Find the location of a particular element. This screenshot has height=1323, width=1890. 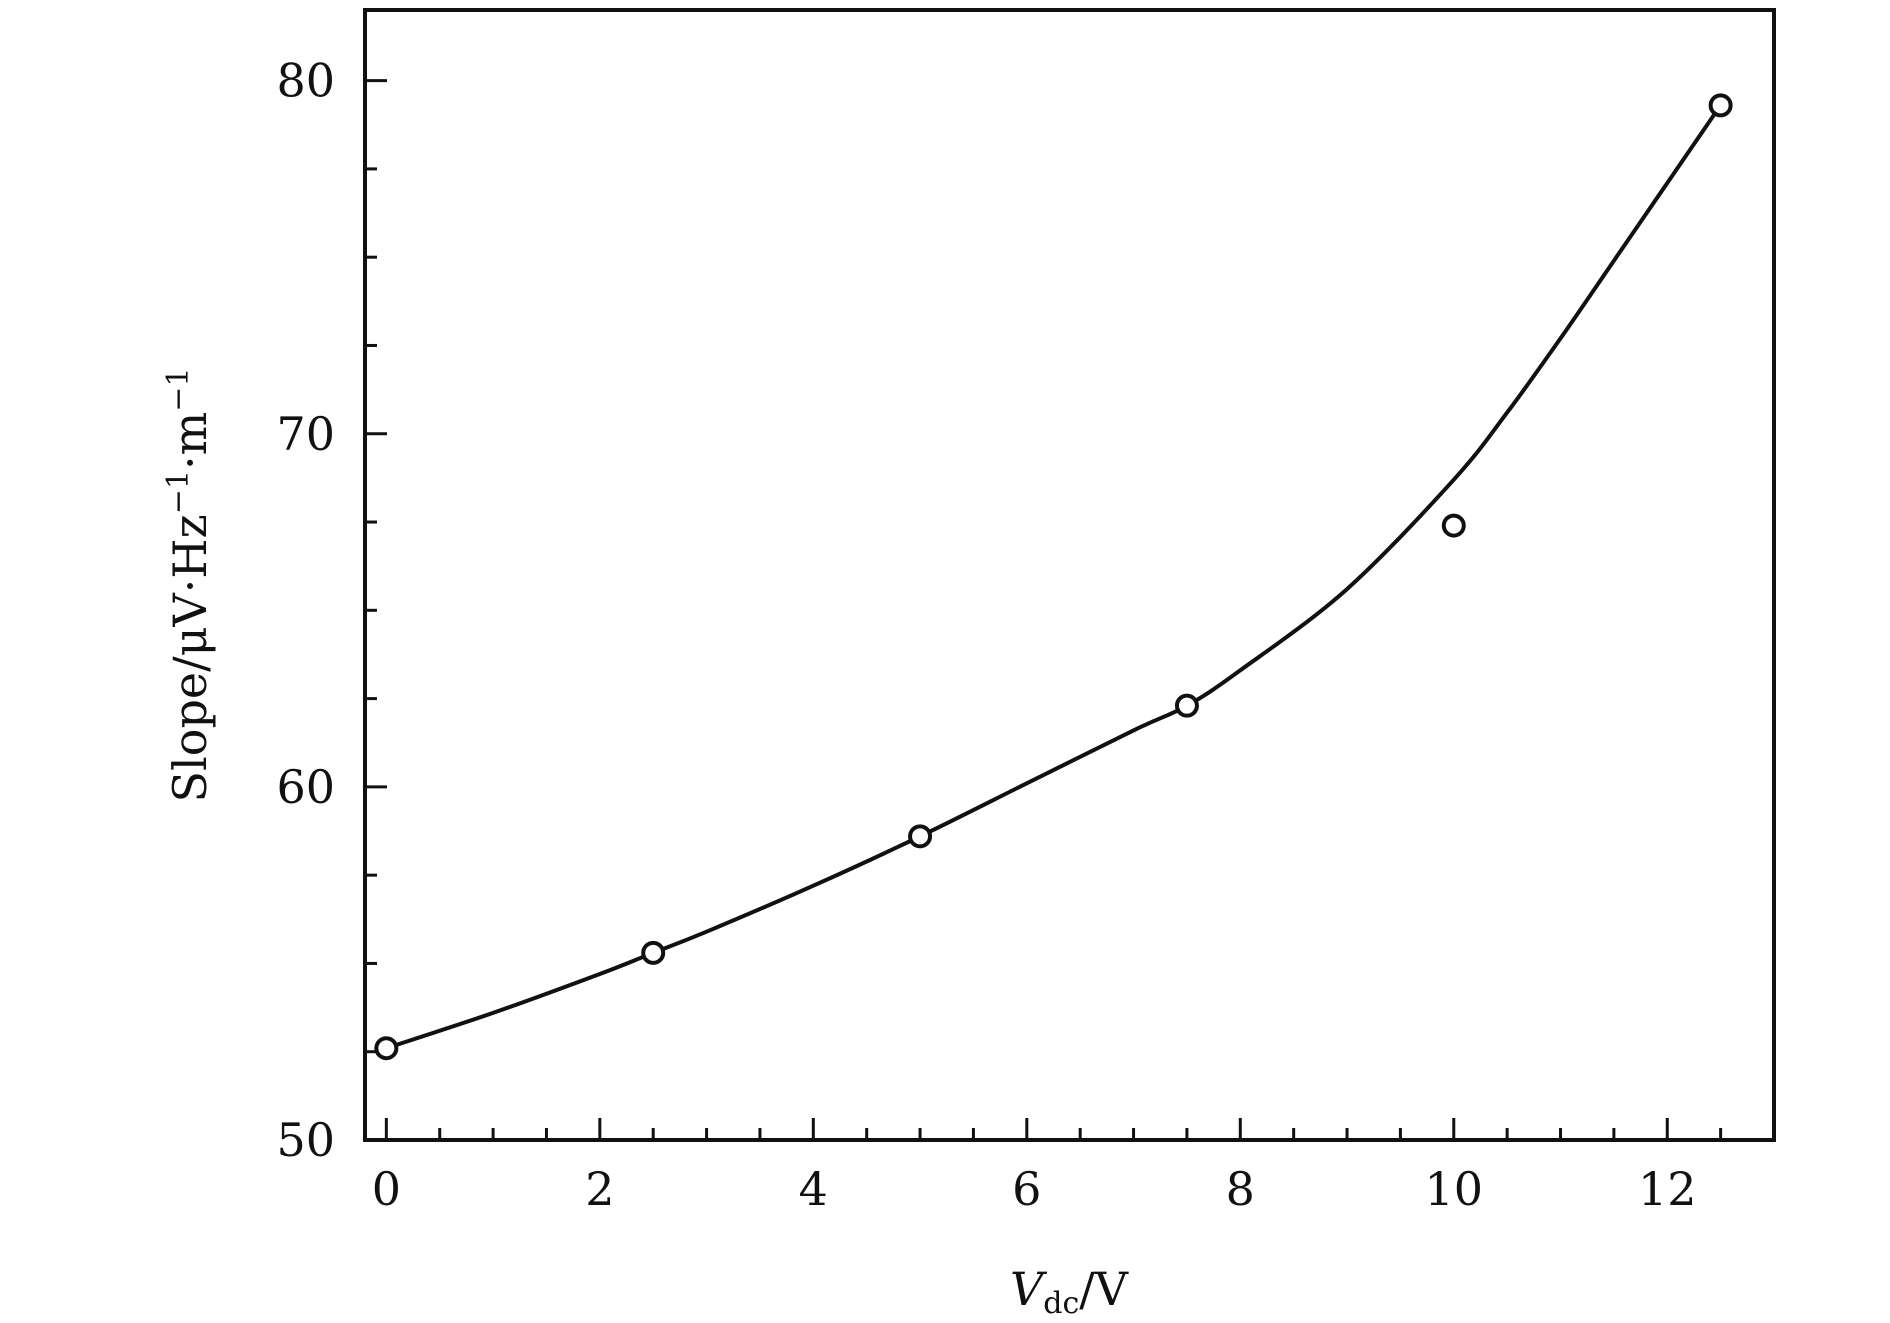

y-tick-labels: 50 60 70 80 is located at coordinates (305, 610).